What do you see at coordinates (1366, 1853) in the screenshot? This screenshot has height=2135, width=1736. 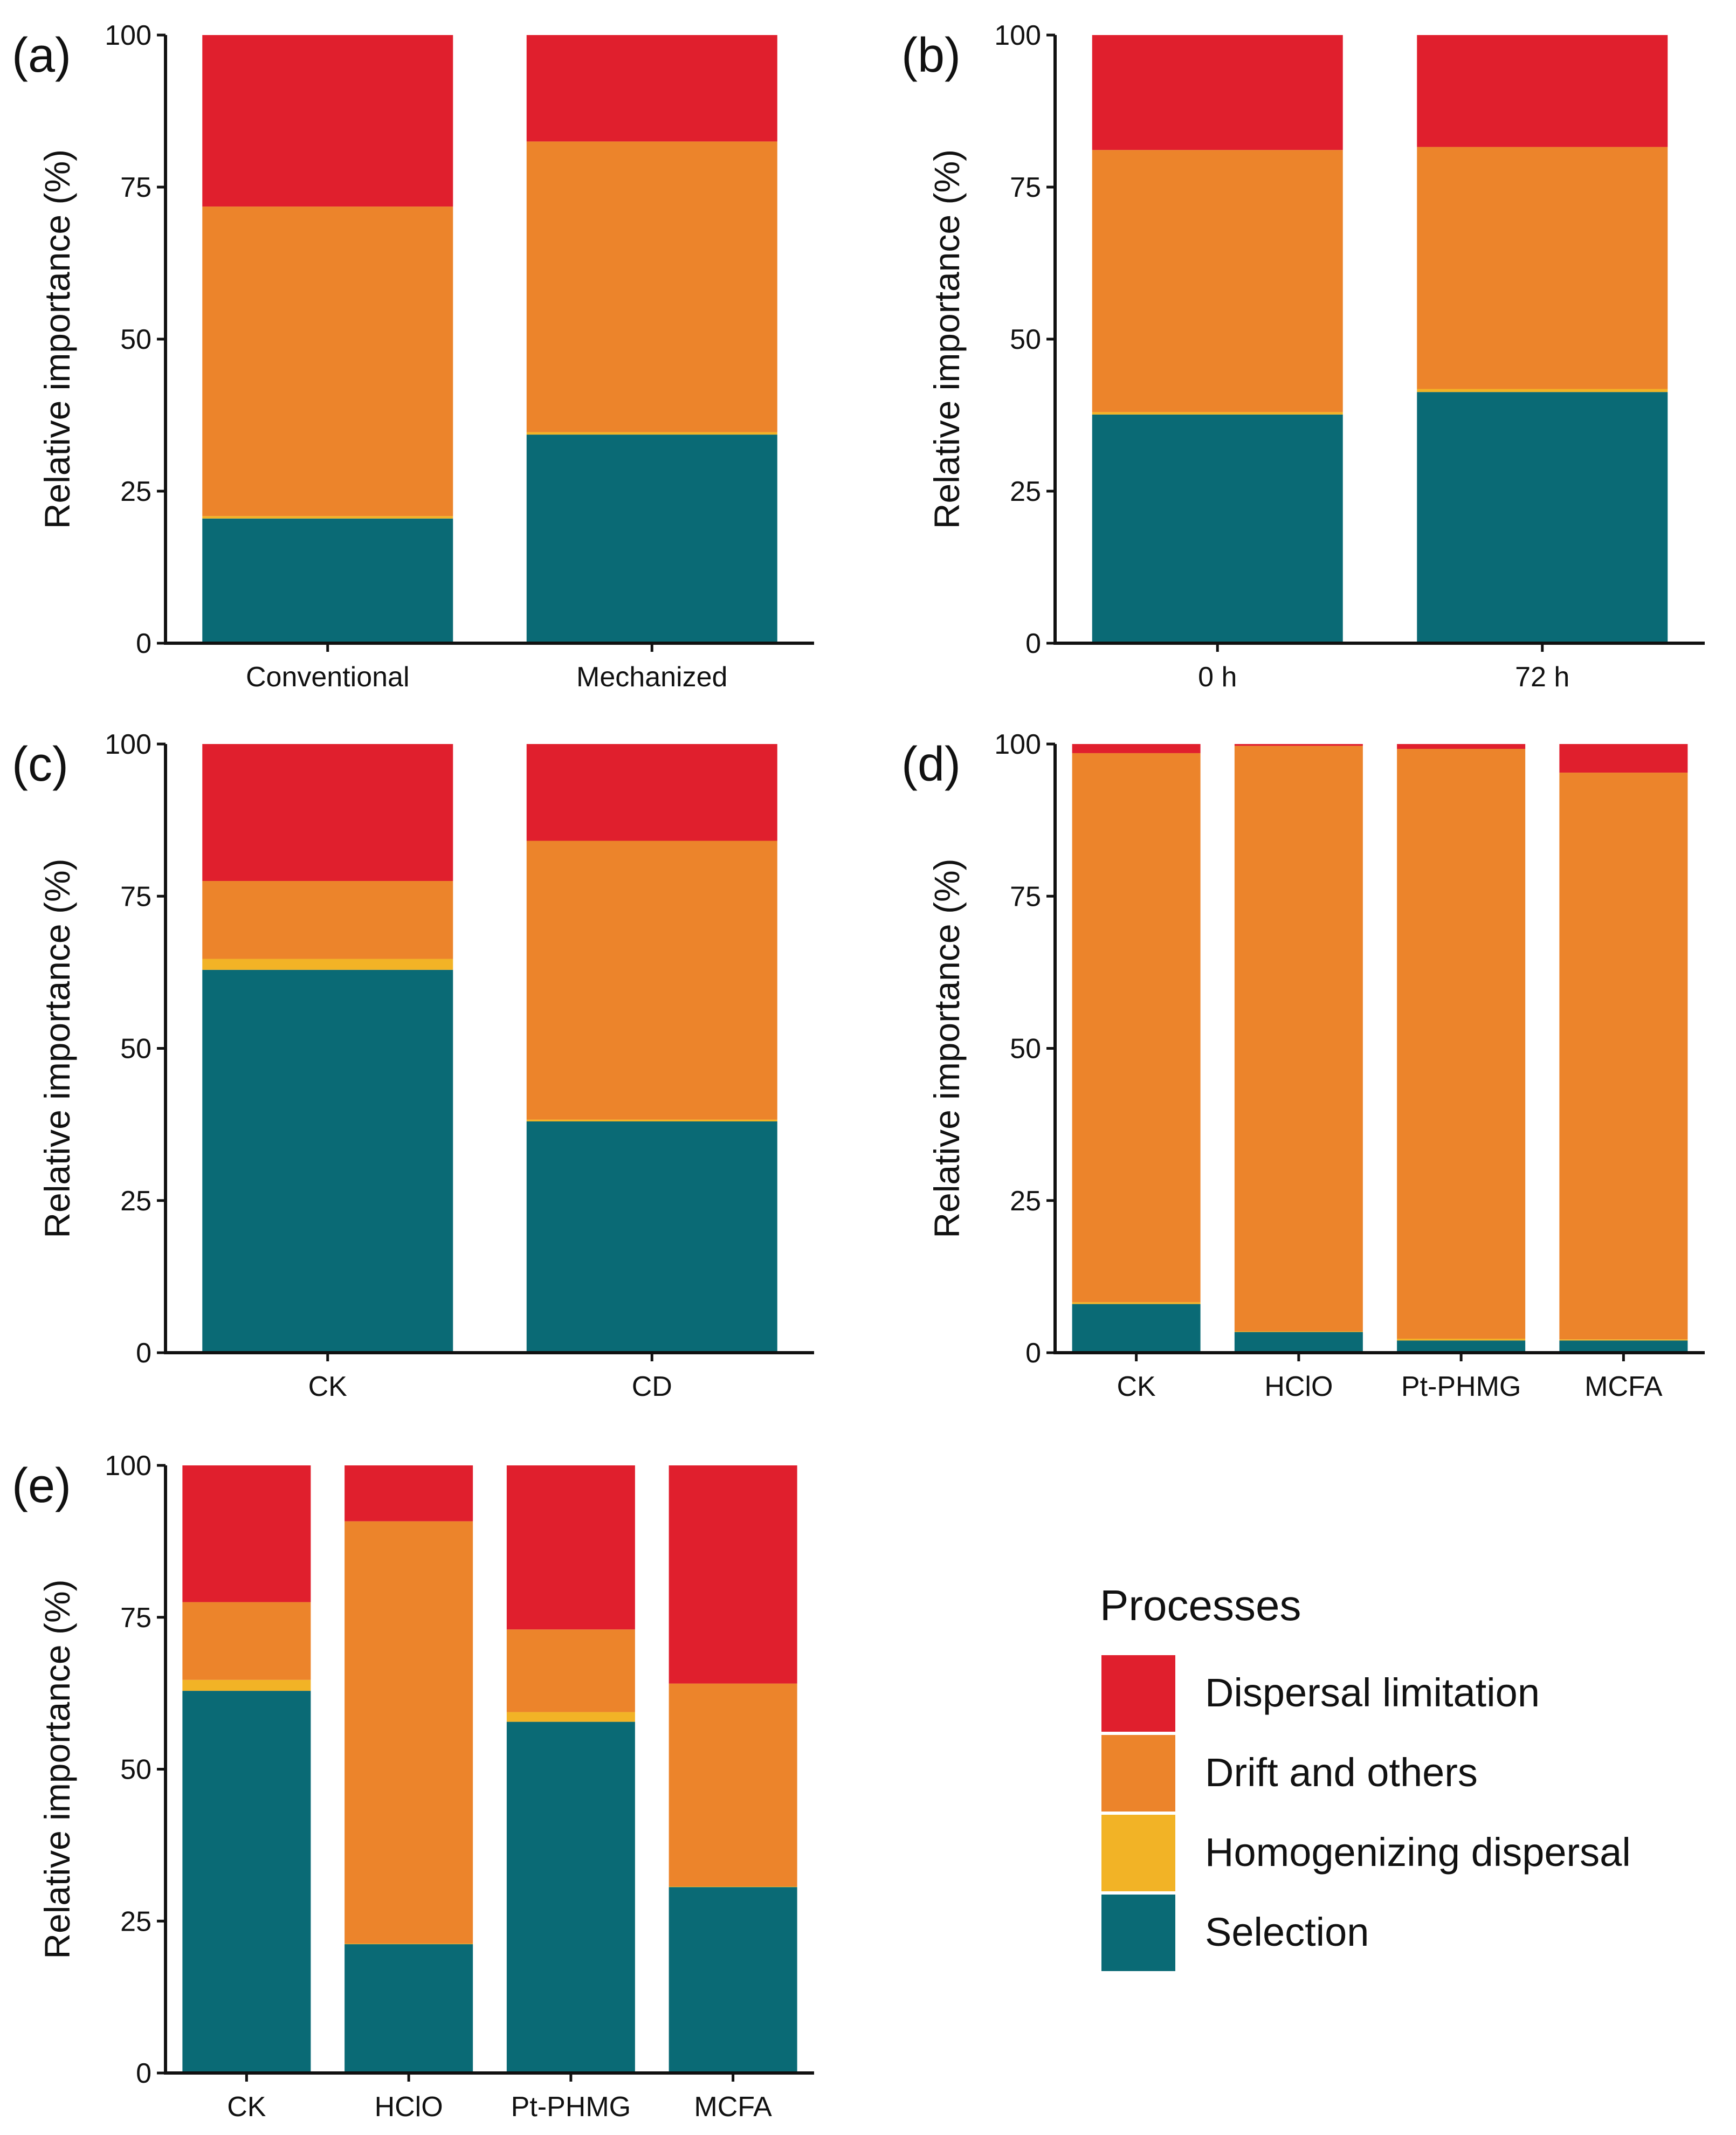 I see `legend-item: Homogenizing dispersal` at bounding box center [1366, 1853].